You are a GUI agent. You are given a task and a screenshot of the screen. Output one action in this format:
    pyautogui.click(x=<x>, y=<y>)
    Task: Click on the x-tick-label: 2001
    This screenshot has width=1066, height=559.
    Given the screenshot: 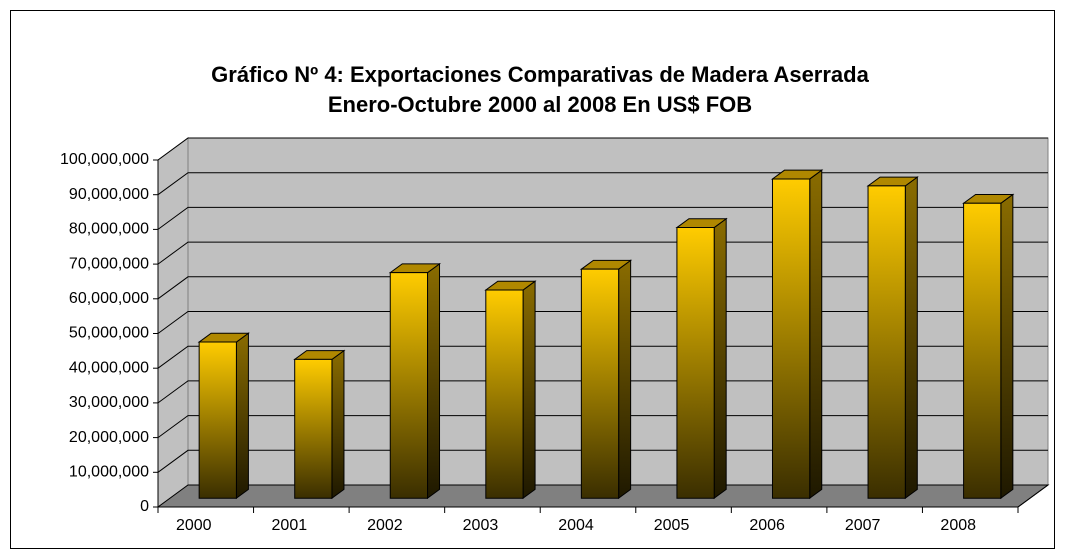 What is the action you would take?
    pyautogui.click(x=290, y=525)
    